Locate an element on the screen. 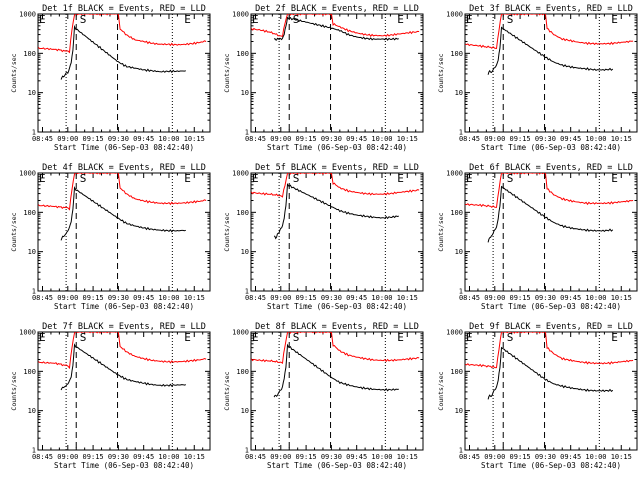 The image size is (640, 480). chart-title: Det 7f BLACK = Events, RED = LLD is located at coordinates (124, 327).